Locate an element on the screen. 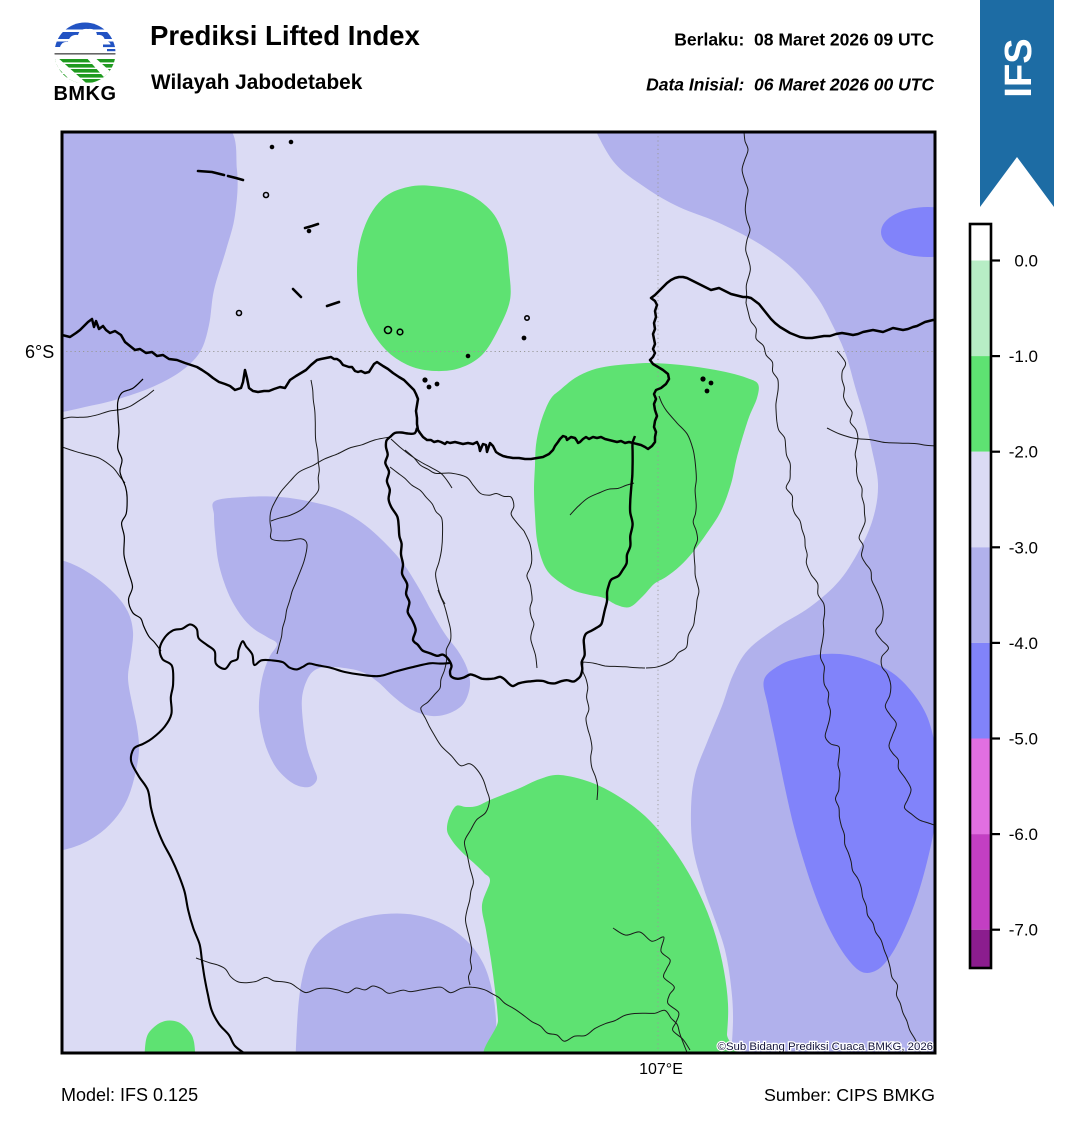 The image size is (1068, 1128). svg-text: -4.0 is located at coordinates (1023, 643).